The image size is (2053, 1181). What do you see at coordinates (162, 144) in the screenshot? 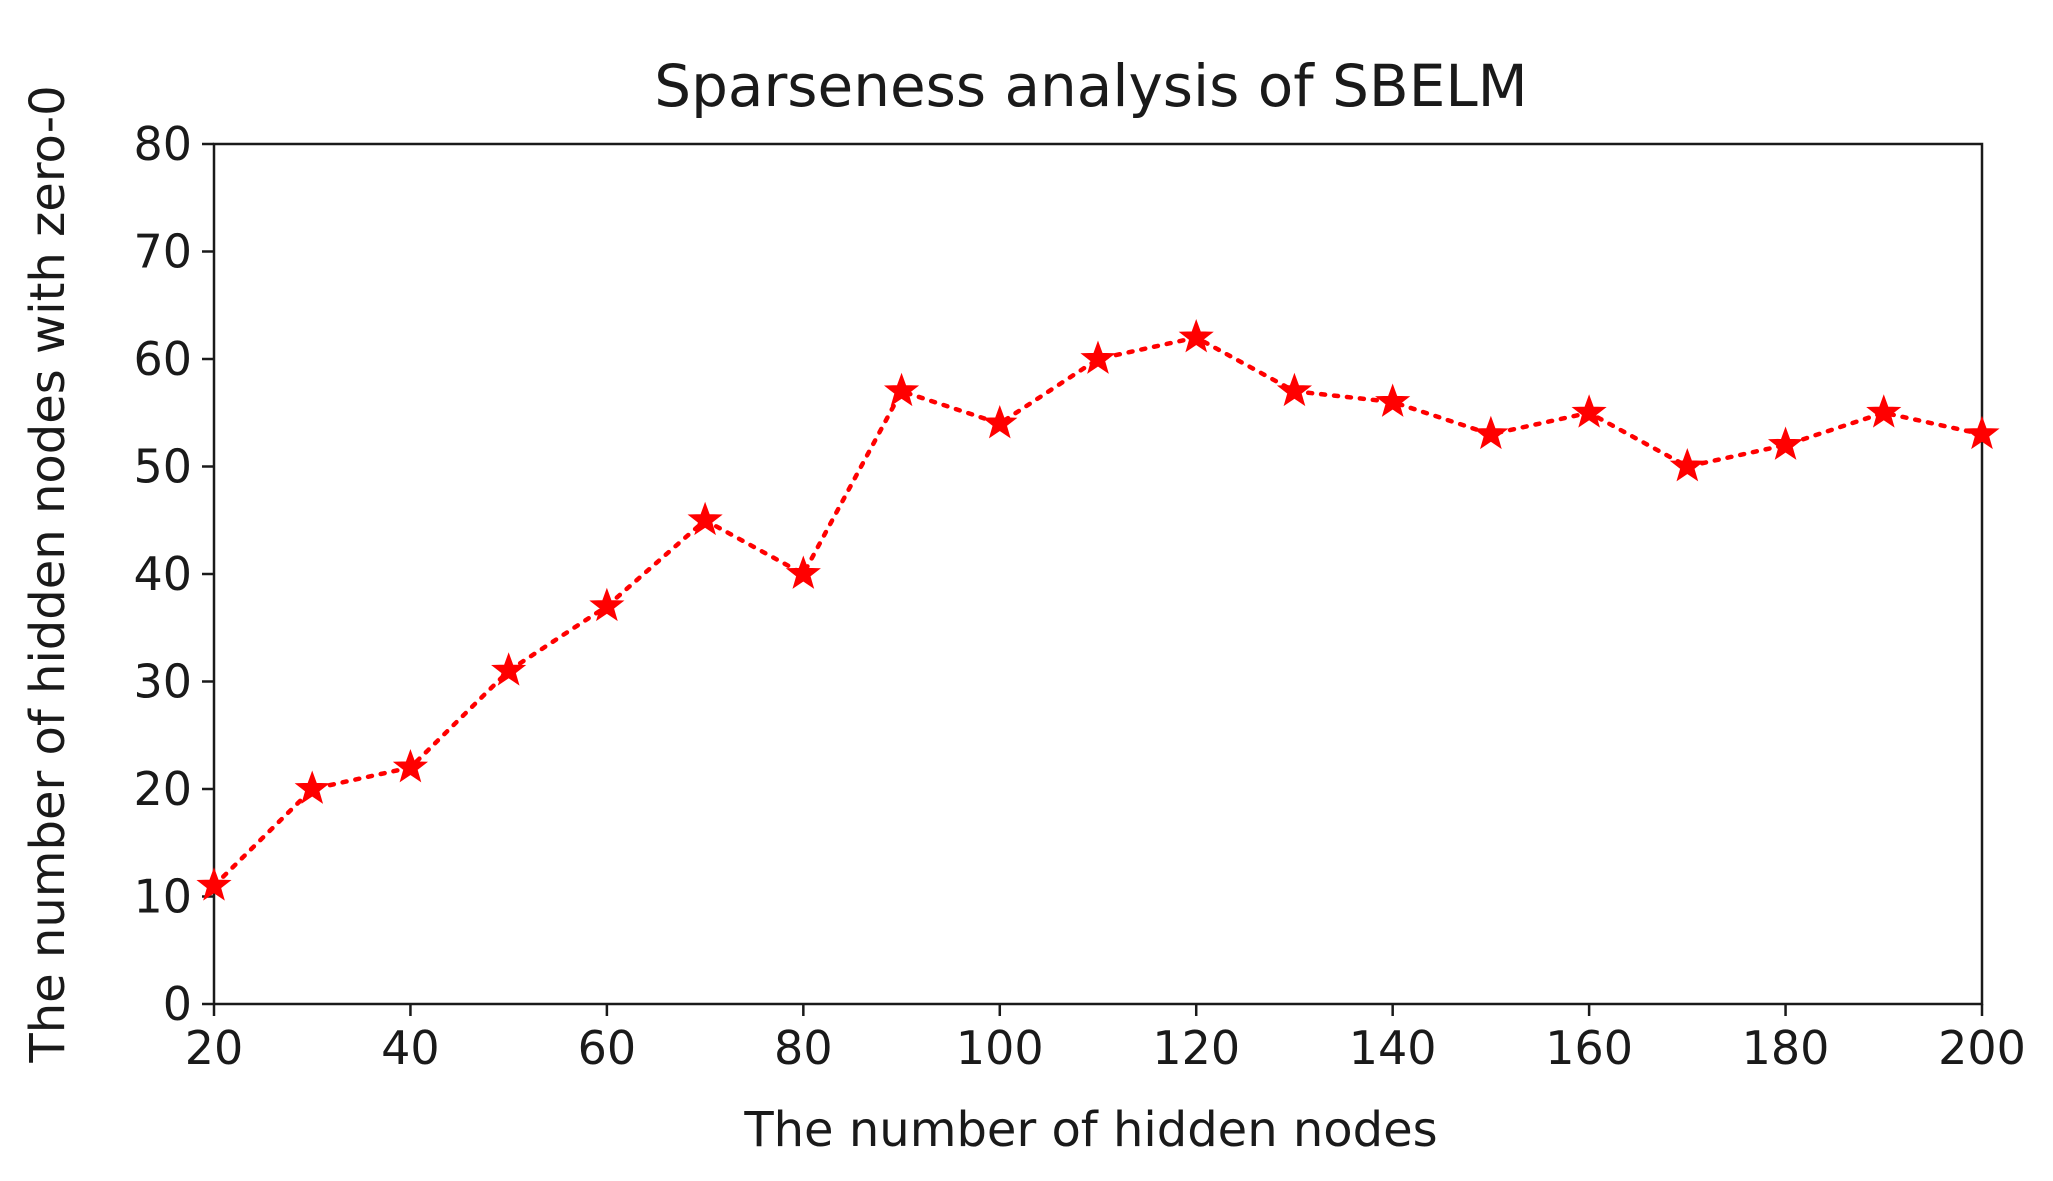
I see `y-tick-label: 80` at bounding box center [162, 144].